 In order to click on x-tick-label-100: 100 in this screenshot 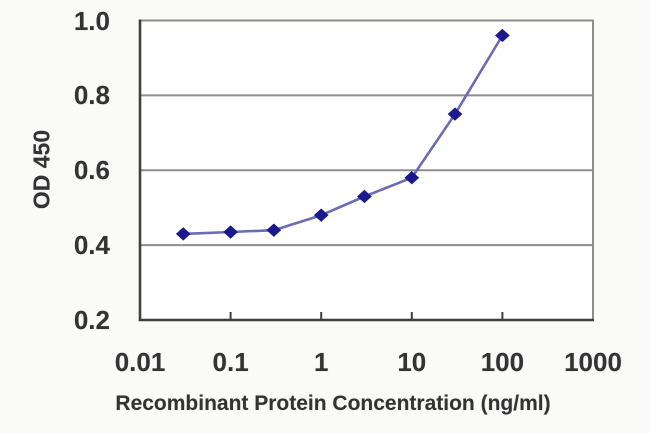, I will do `click(502, 362)`.